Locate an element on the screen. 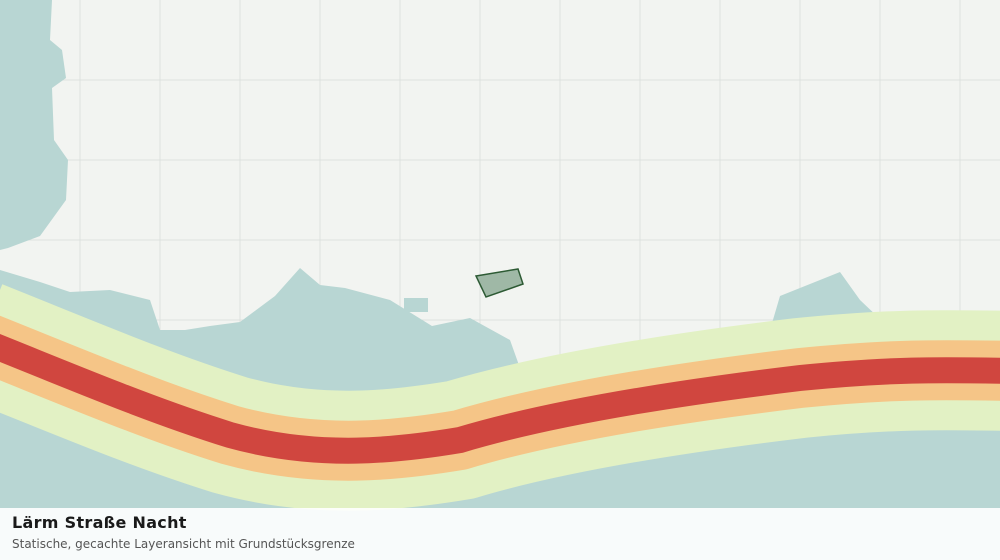 The height and width of the screenshot is (560, 1000). legend-title: Lärm Straße Nacht is located at coordinates (99, 522).